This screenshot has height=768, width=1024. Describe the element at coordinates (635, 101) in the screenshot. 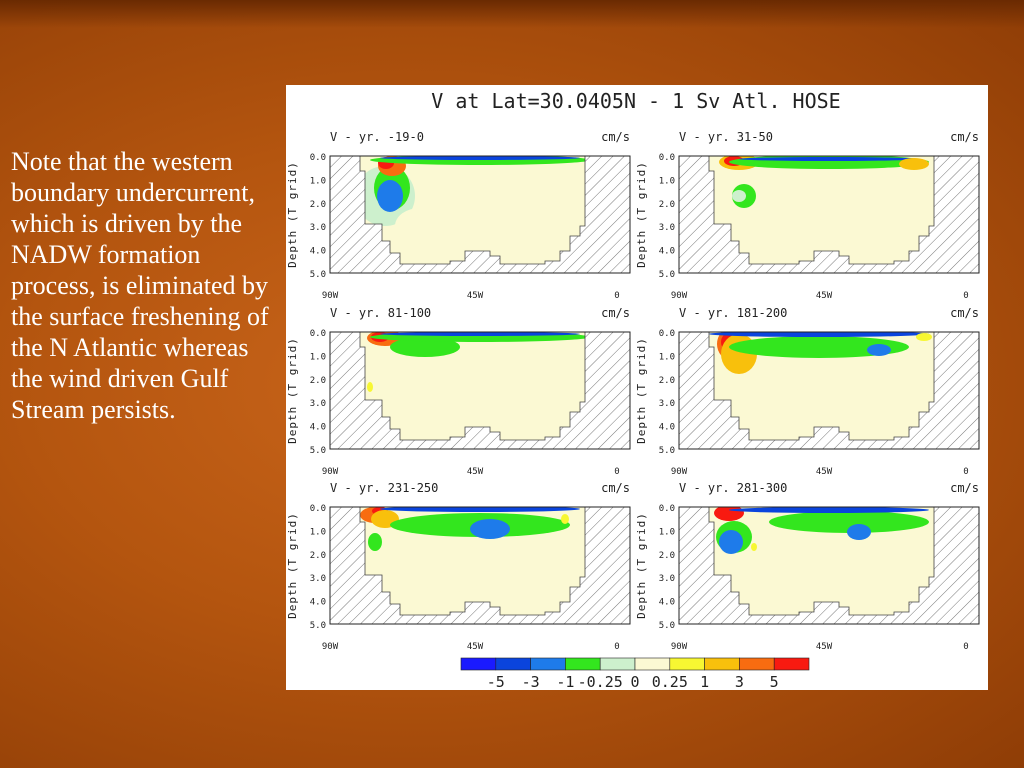

I see `figure-title: V at Lat=30.0405N - 1 Sv Atl. HOSE` at that location.